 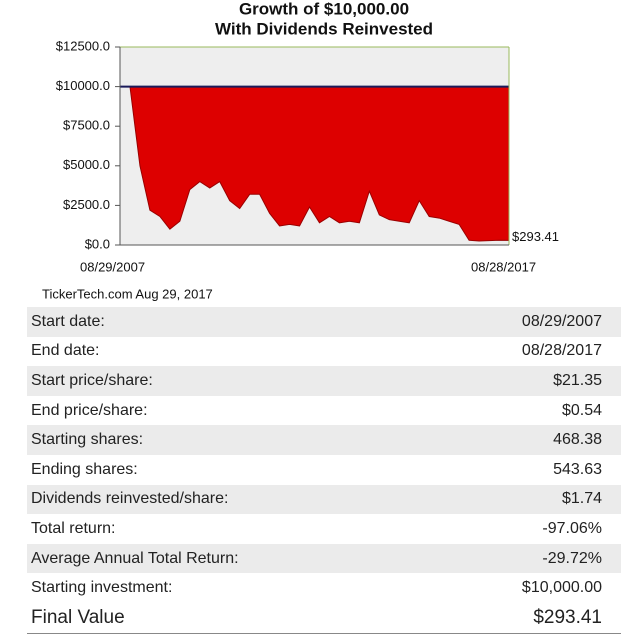 What do you see at coordinates (324, 499) in the screenshot?
I see `table-row: Dividends reinvested/share: $1.74` at bounding box center [324, 499].